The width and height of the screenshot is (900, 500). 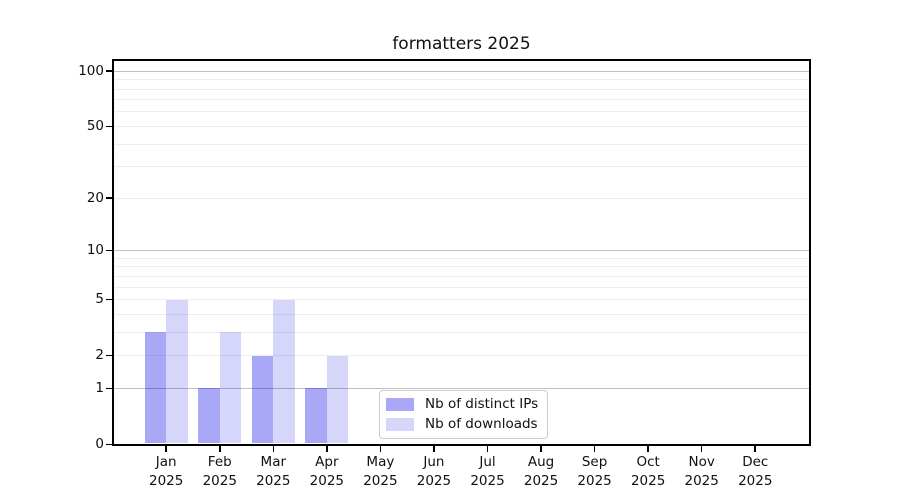 I want to click on right-spine, so click(x=809, y=252).